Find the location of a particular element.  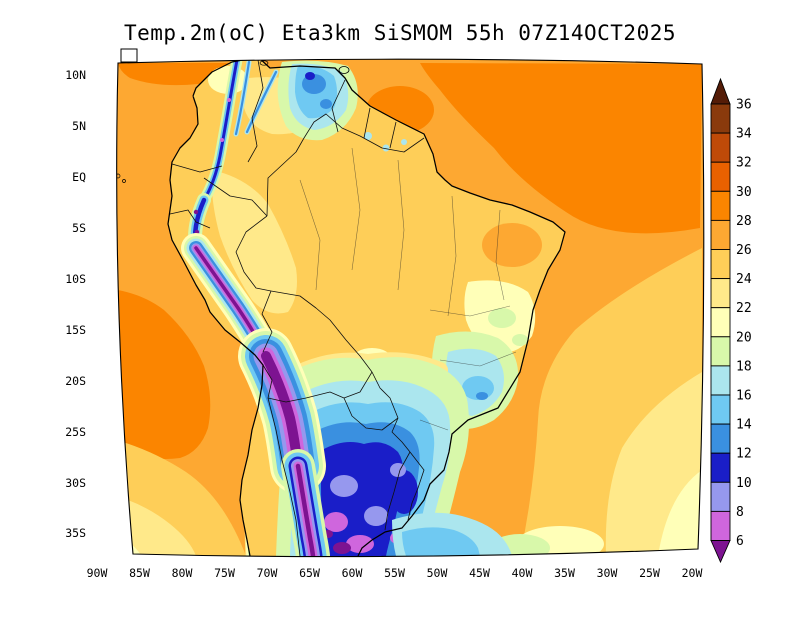

border-bolivia-chile is located at coordinates (267, 381).